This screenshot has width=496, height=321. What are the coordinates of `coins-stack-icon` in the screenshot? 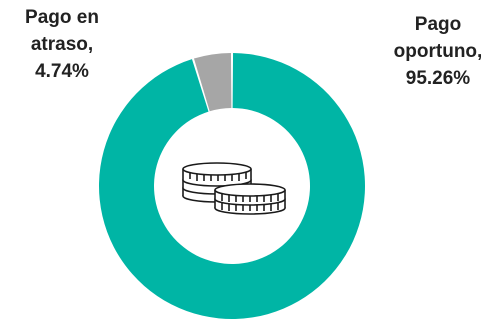 It's located at (234, 188).